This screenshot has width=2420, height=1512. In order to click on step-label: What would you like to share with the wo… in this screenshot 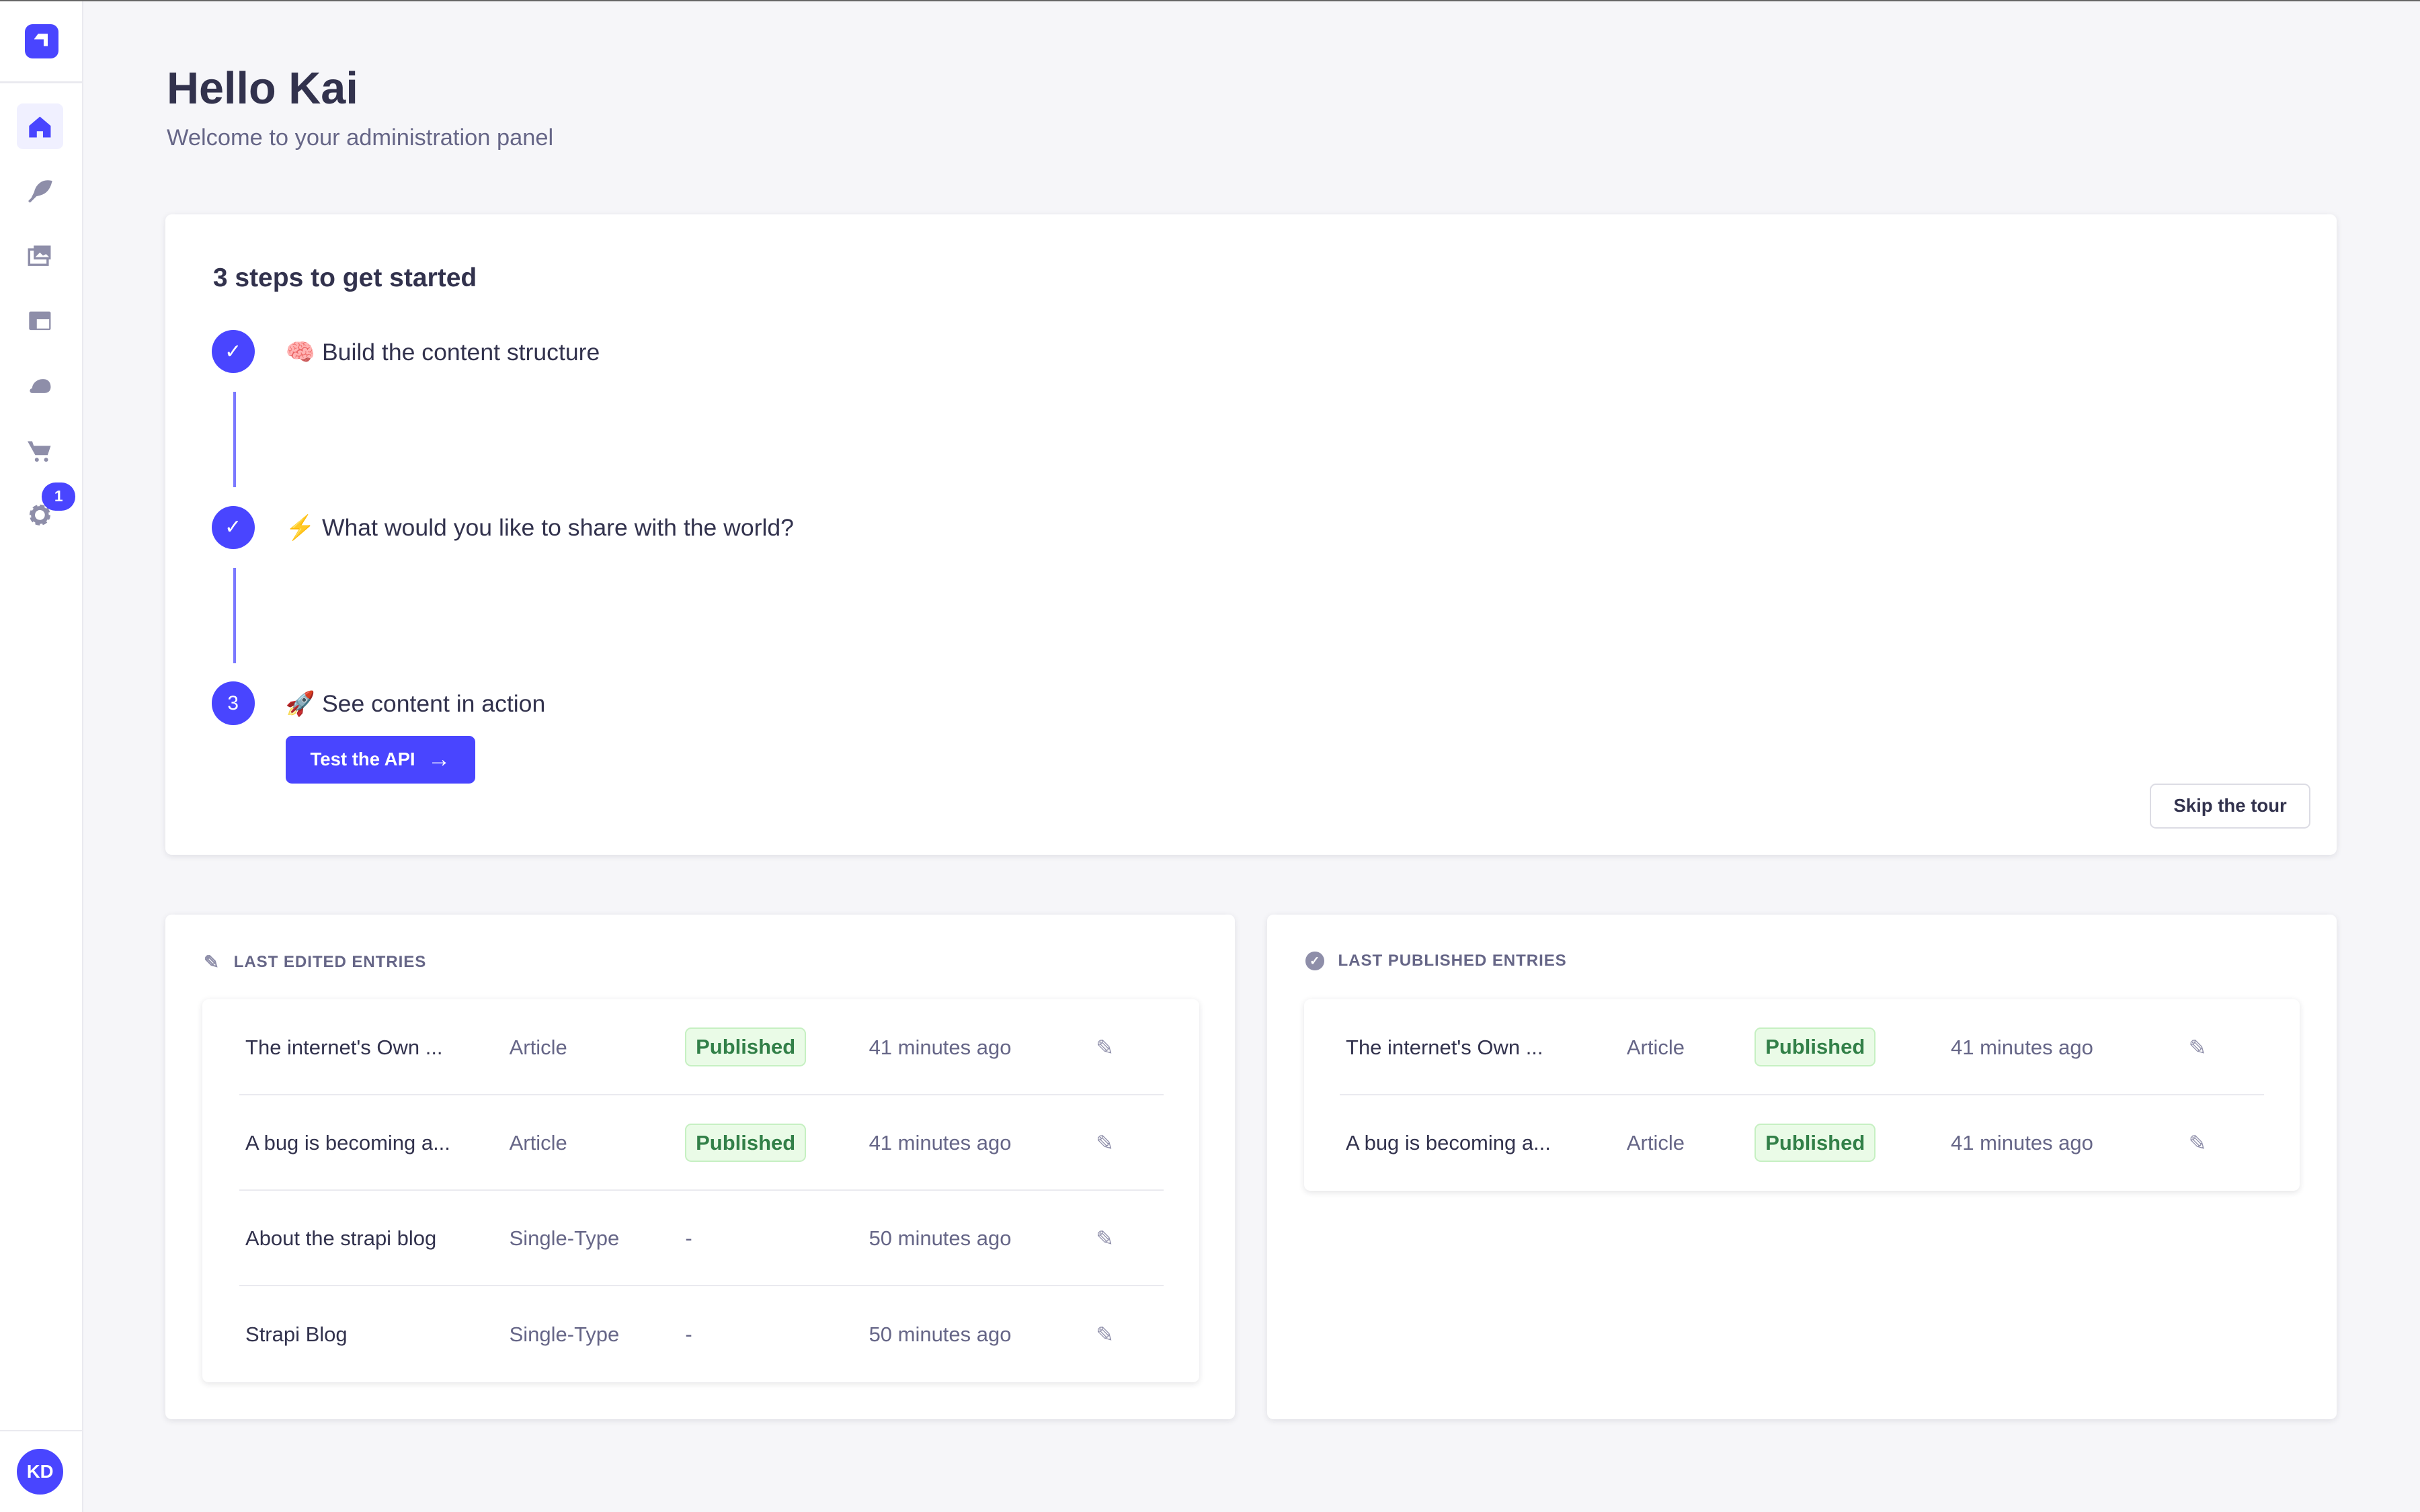, I will do `click(557, 528)`.